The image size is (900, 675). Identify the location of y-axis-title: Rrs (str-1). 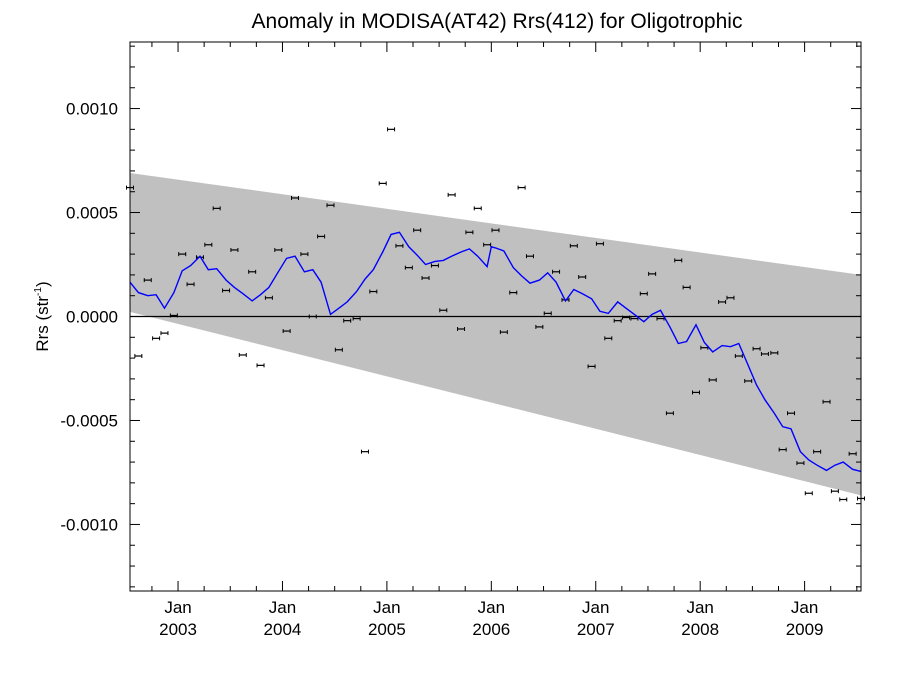
(42, 316).